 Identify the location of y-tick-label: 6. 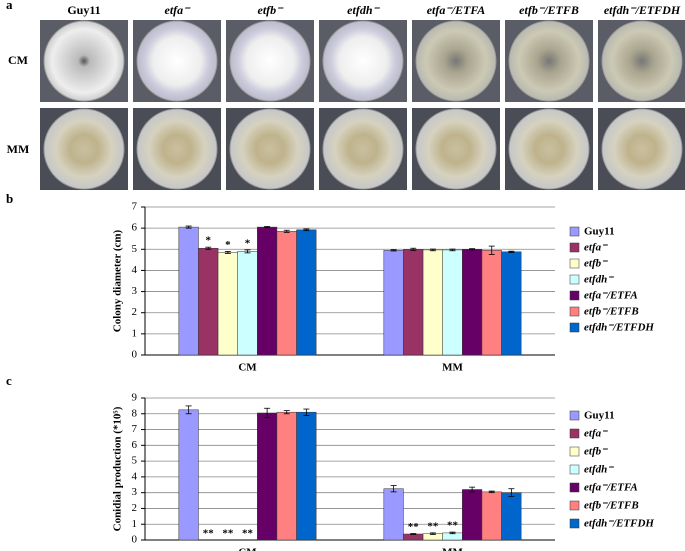
(135, 228).